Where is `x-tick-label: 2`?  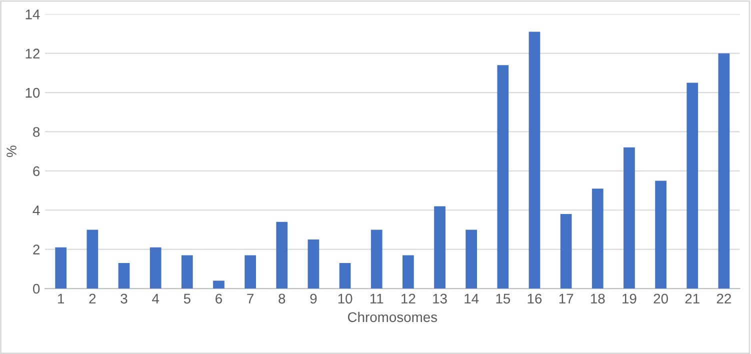 x-tick-label: 2 is located at coordinates (92, 299).